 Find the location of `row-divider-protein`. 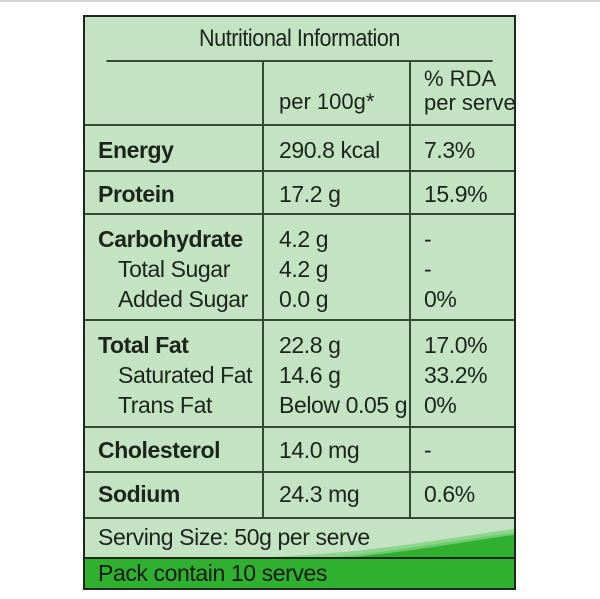

row-divider-protein is located at coordinates (299, 214).